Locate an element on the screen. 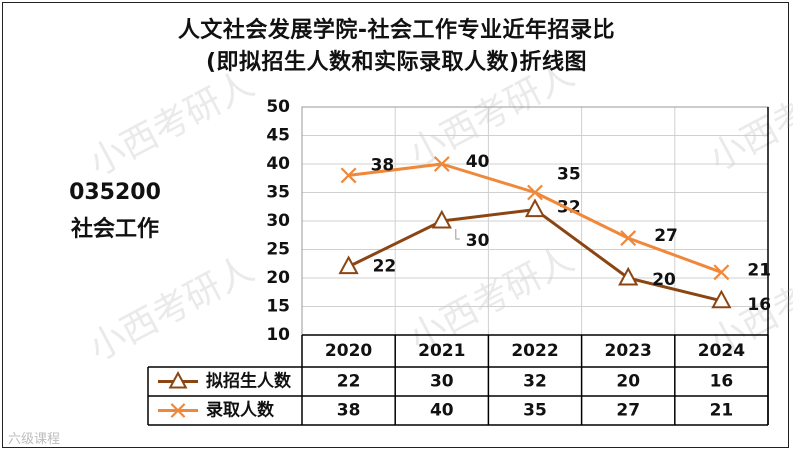  y-tick-label: 35 is located at coordinates (278, 193).